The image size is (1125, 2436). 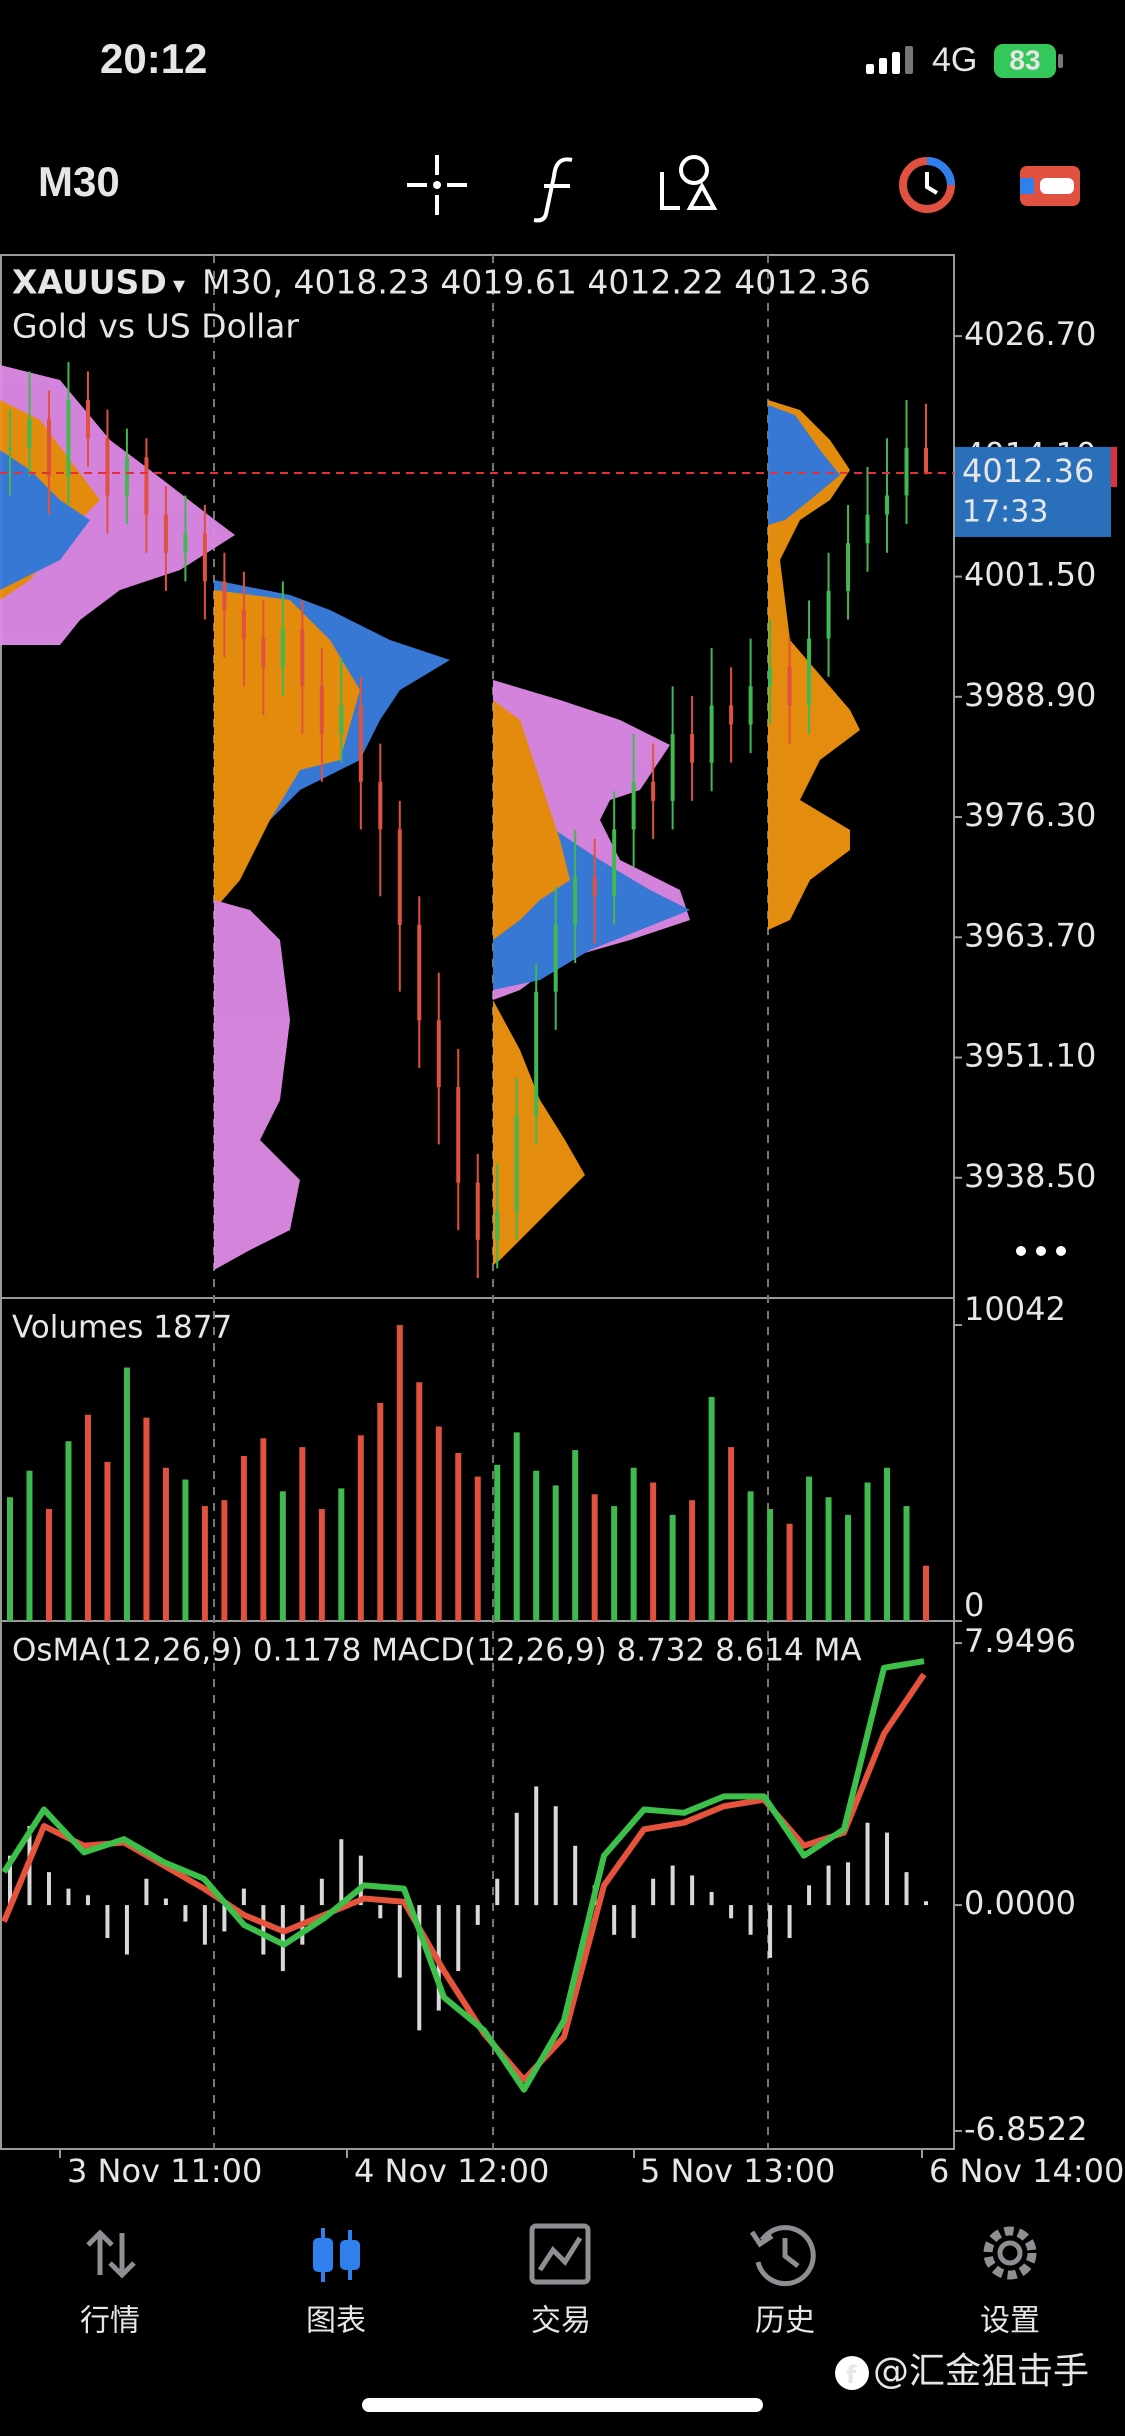 I want to click on more-button, so click(x=1041, y=1251).